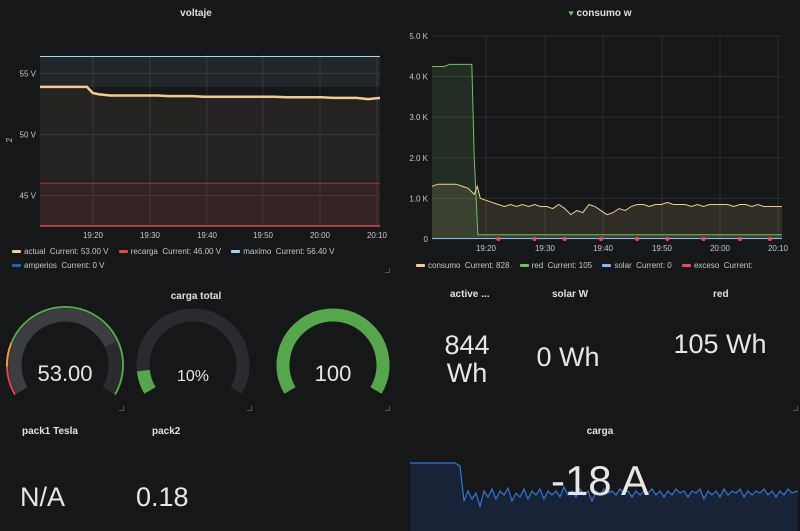 The width and height of the screenshot is (800, 531). Describe the element at coordinates (604, 13) in the screenshot. I see `consumo-title: consumo w` at that location.